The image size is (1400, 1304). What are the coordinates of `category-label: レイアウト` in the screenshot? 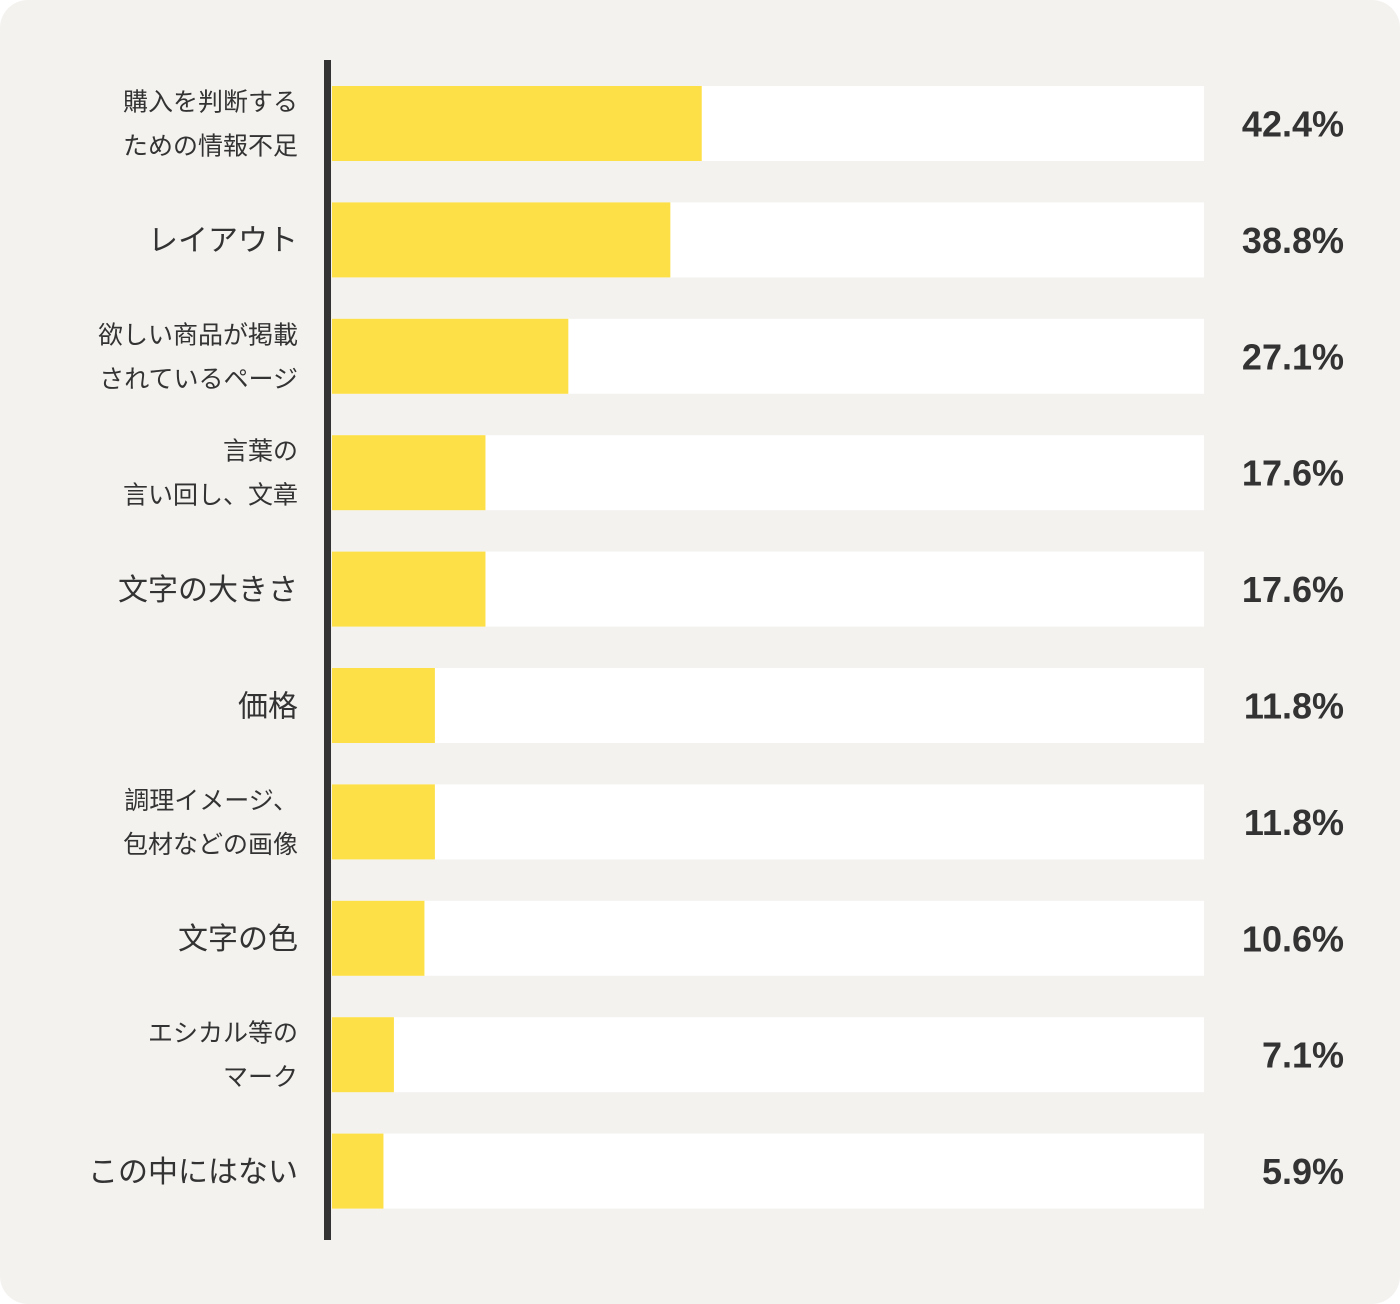 It's located at (223, 241).